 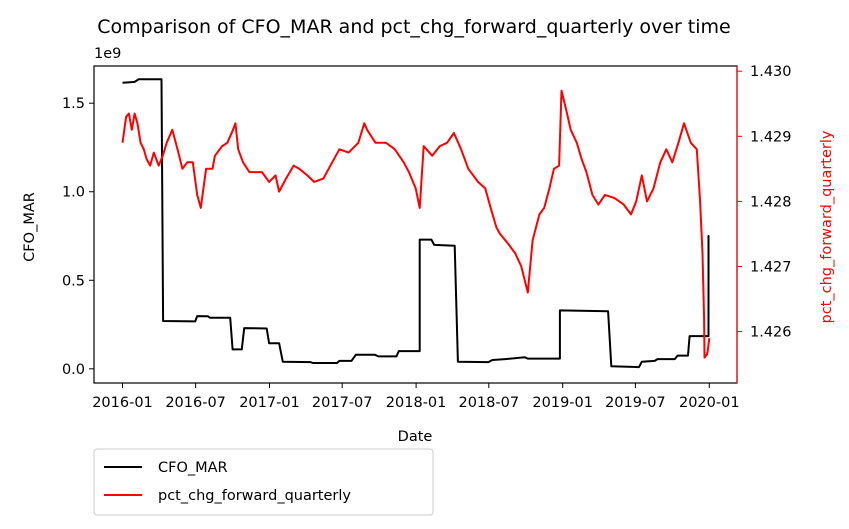 I want to click on right-y-tick-label: 1.429, so click(x=771, y=137).